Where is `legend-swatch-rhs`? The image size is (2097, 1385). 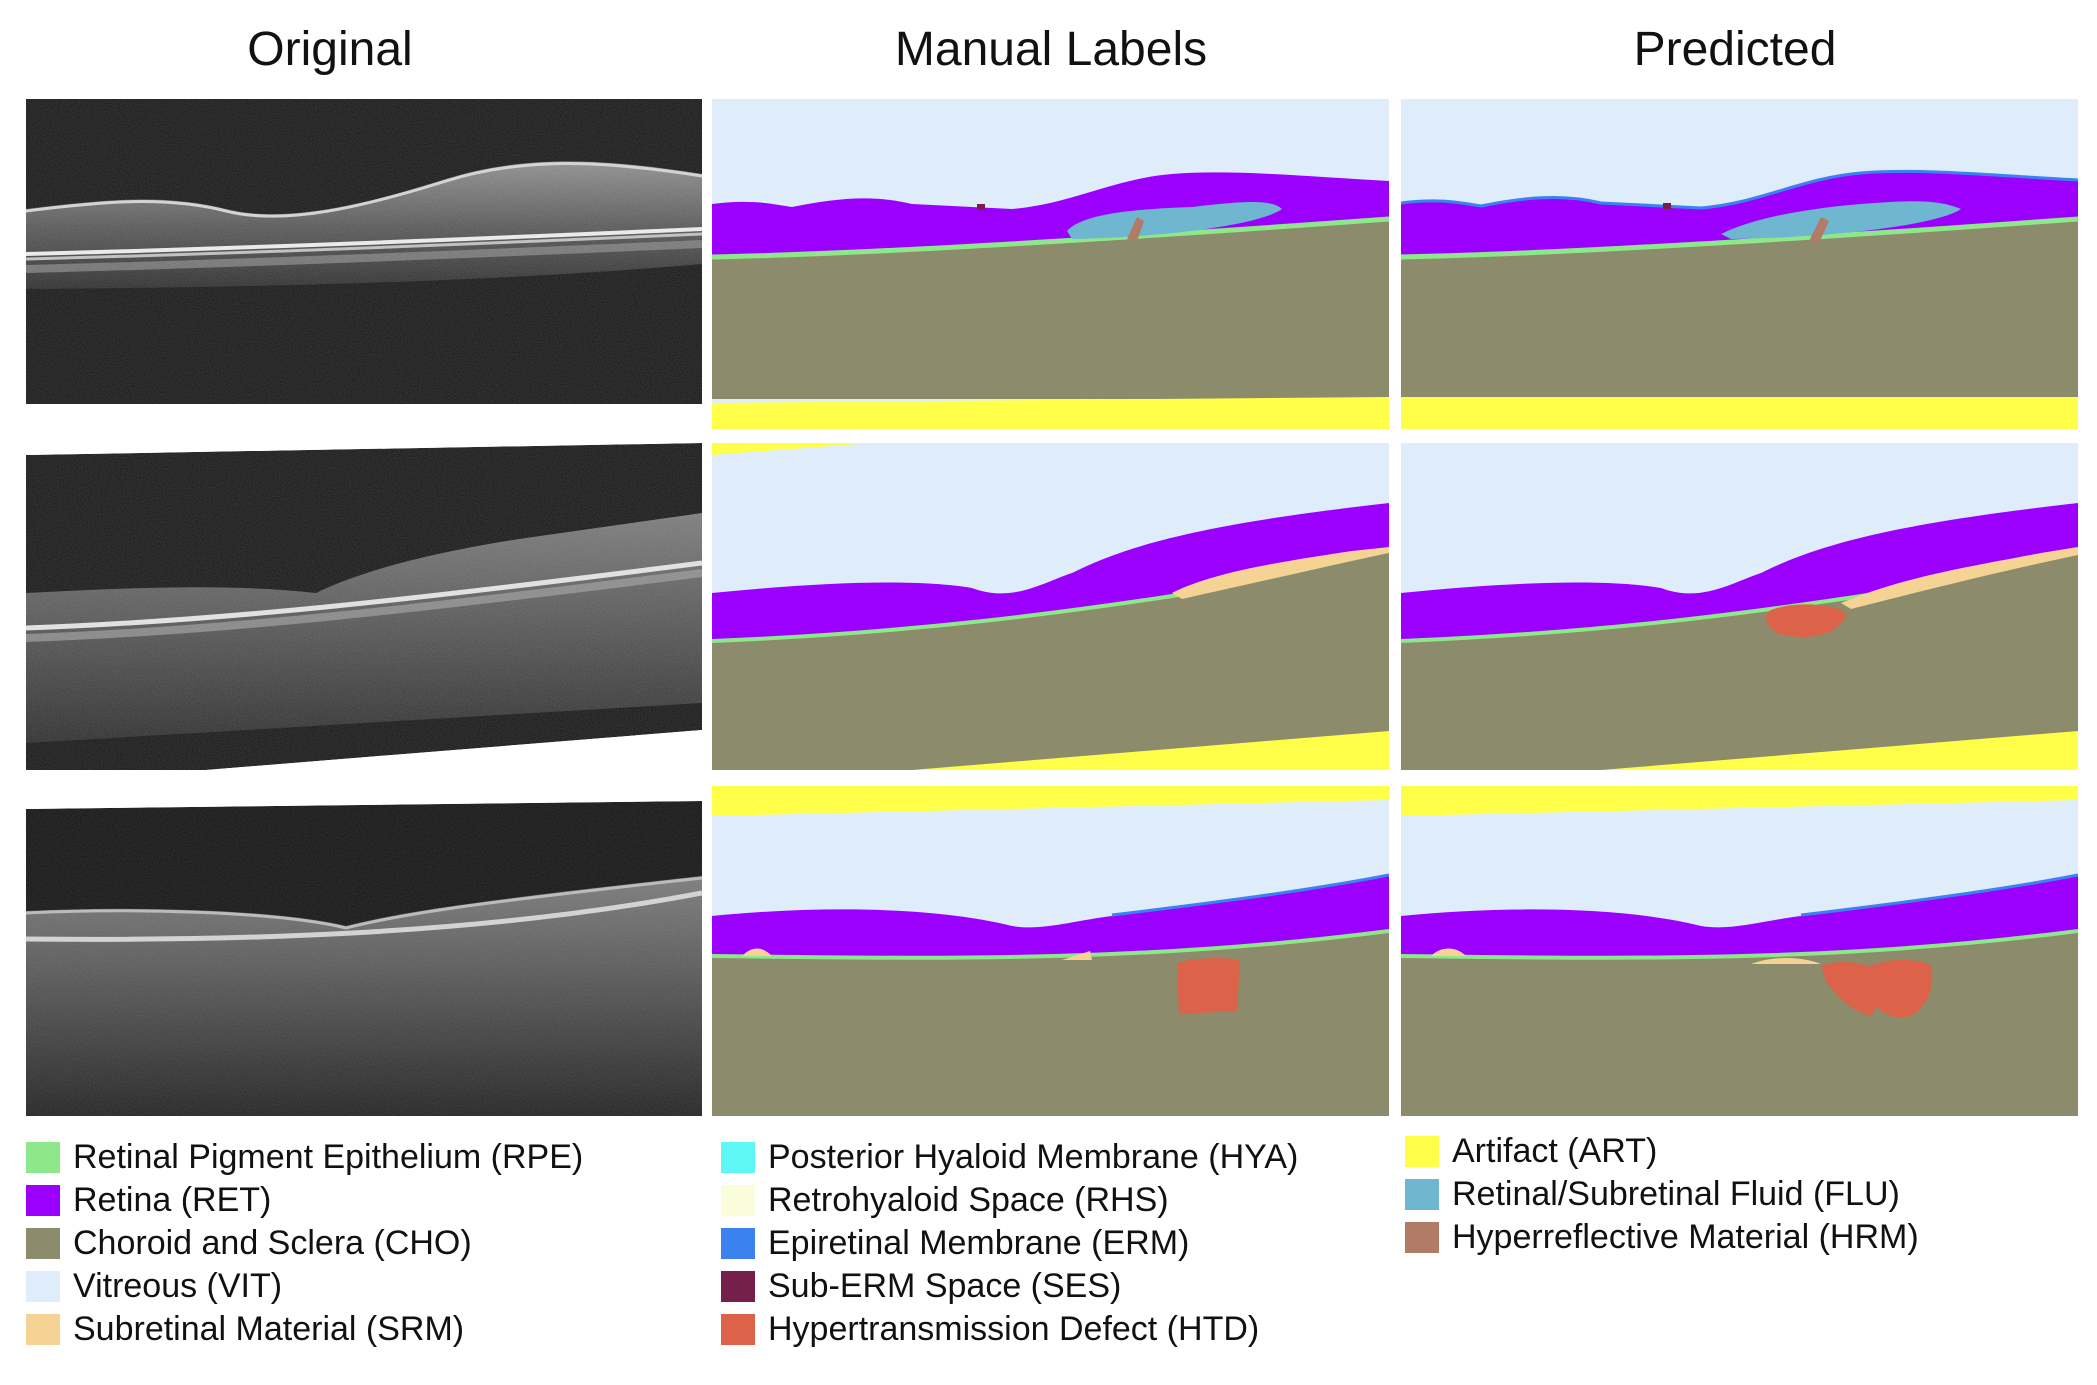
legend-swatch-rhs is located at coordinates (738, 1200).